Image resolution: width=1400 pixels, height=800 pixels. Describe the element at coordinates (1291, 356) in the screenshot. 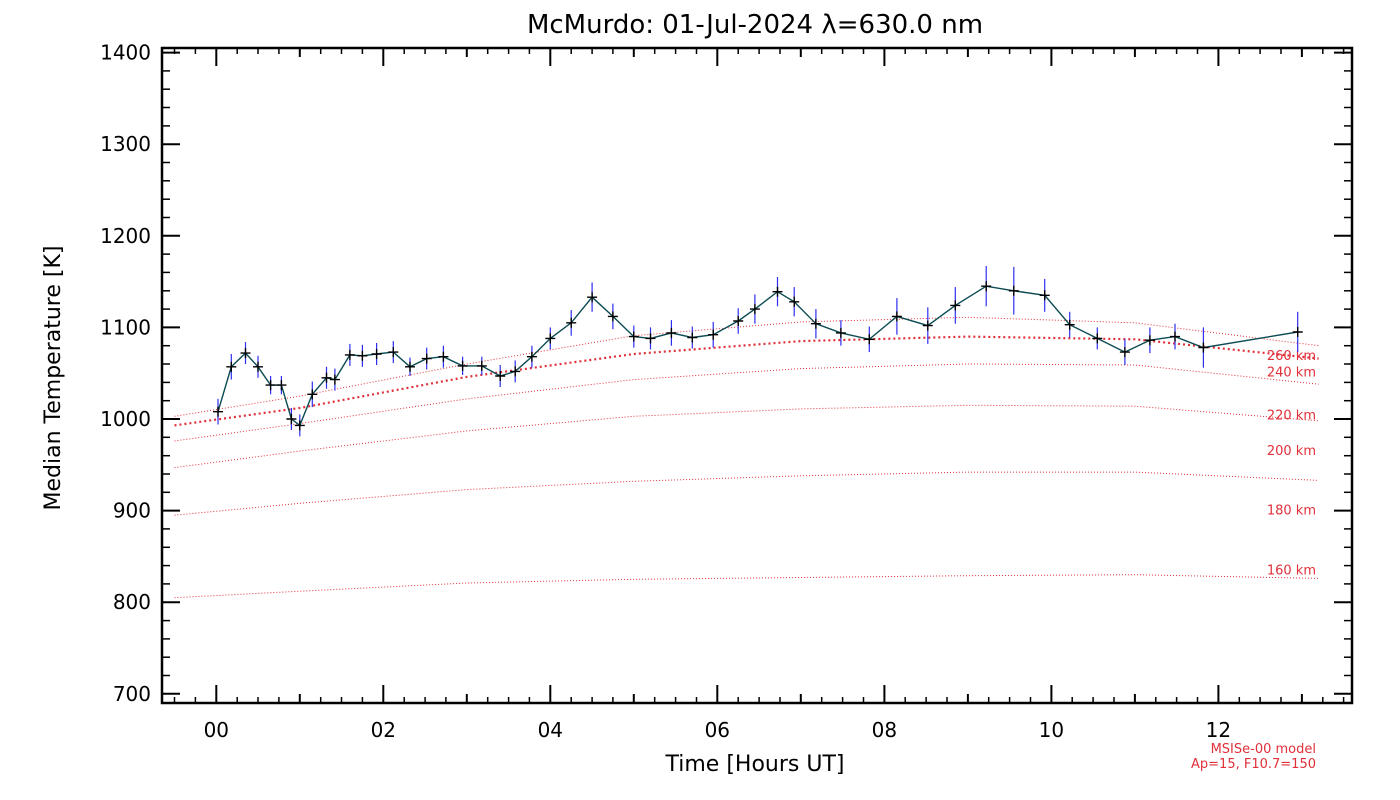

I see `model-curve-label: 260 km` at that location.